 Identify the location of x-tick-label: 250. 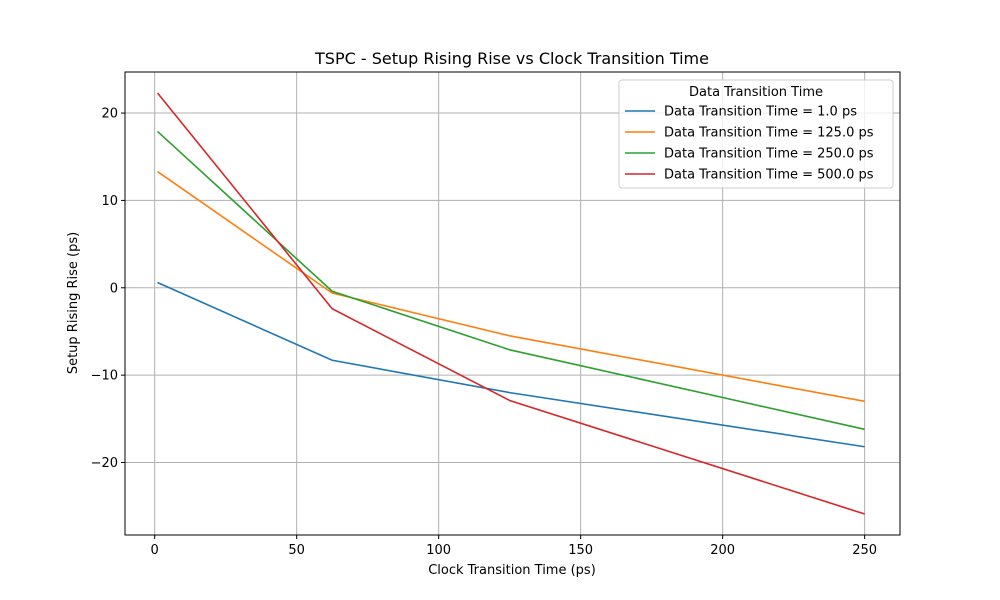
(864, 550).